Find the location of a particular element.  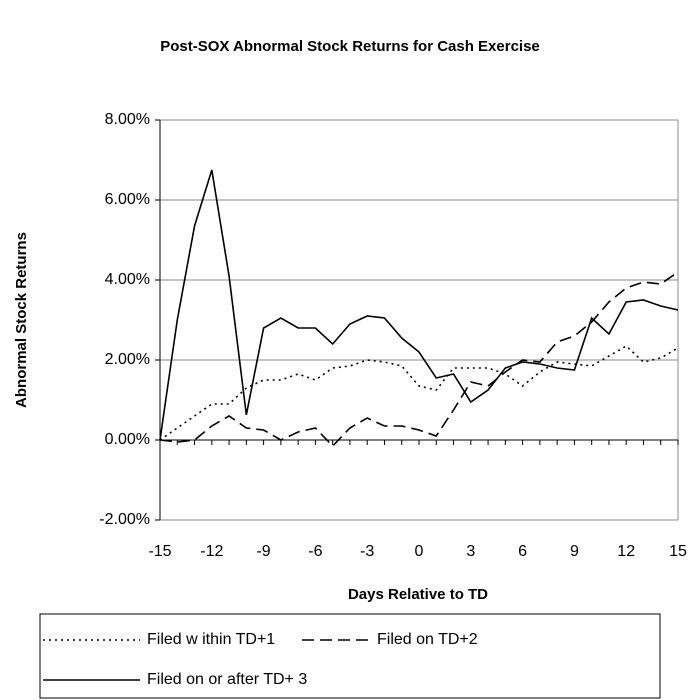

x-tick-label: 9 is located at coordinates (574, 551).